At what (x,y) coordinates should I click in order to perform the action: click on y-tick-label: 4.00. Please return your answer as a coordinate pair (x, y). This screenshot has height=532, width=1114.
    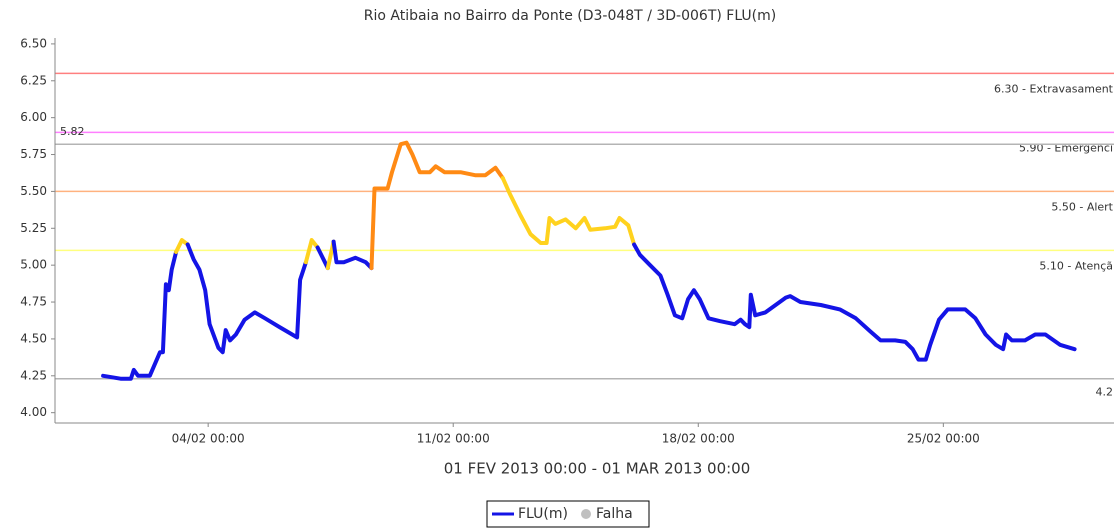
    Looking at the image, I should click on (33, 412).